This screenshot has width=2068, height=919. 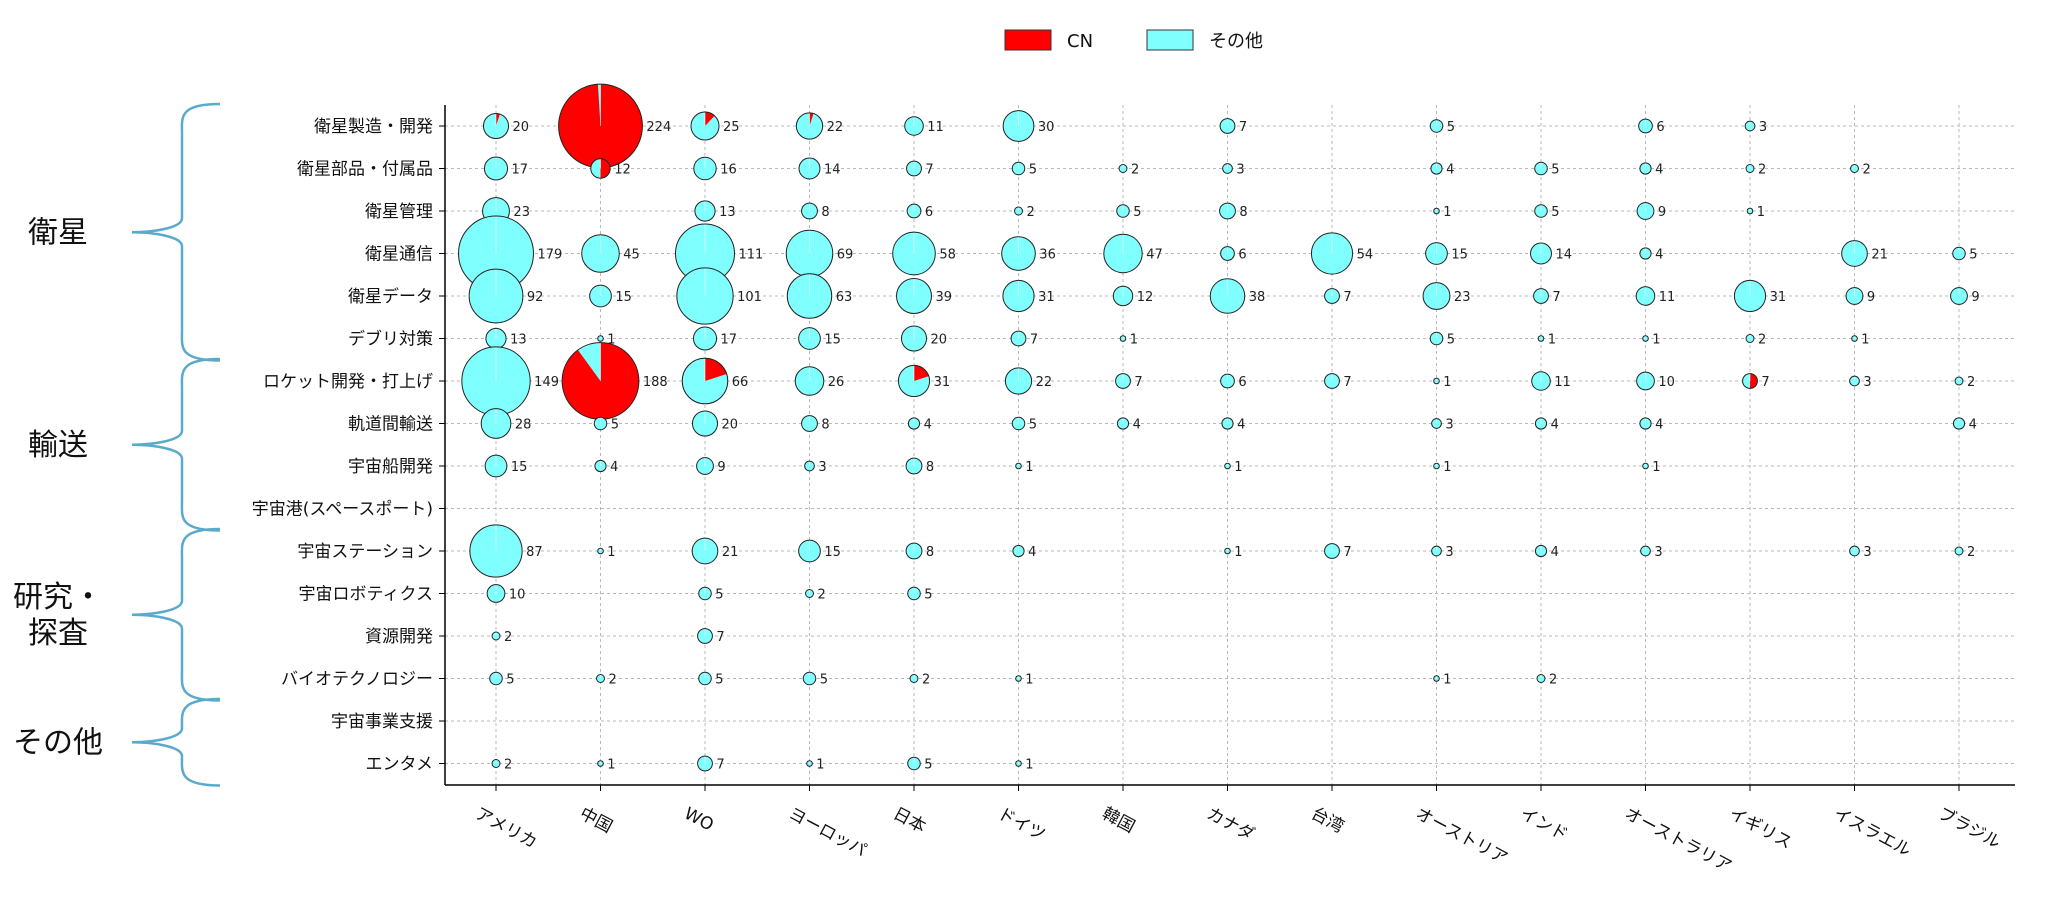 I want to click on bubble-value-label: 224, so click(x=658, y=127).